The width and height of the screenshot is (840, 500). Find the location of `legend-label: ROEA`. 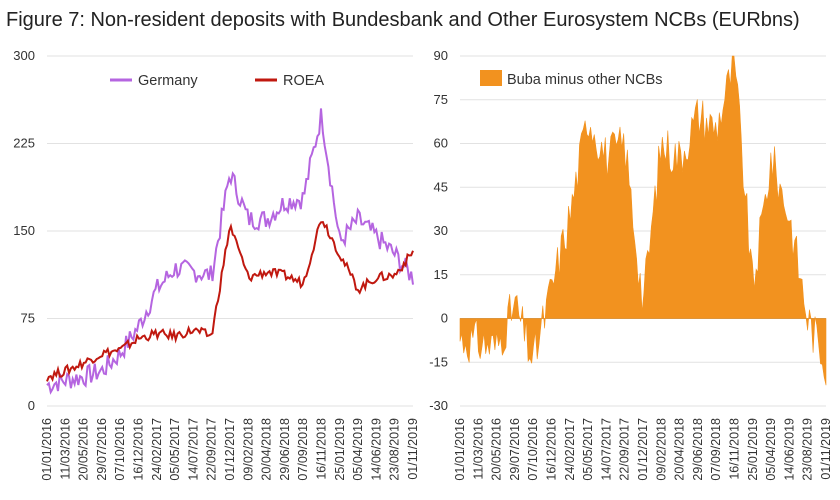

legend-label: ROEA is located at coordinates (303, 81).